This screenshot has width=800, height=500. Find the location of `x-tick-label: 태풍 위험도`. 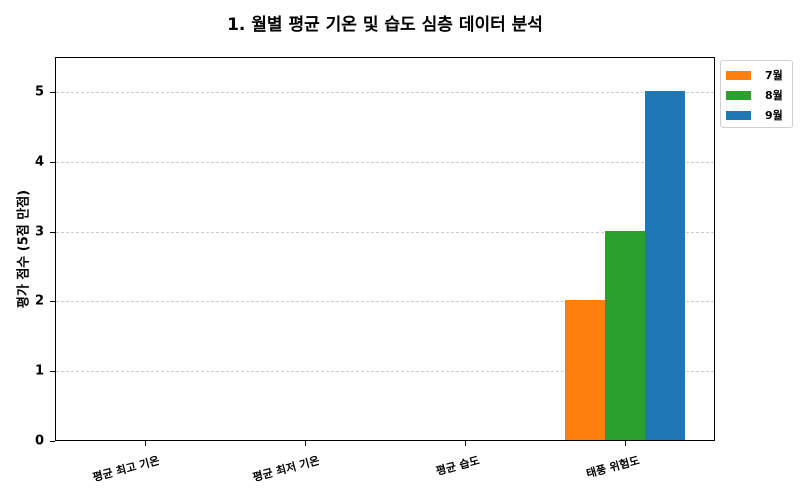

x-tick-label: 태풍 위험도 is located at coordinates (612, 467).